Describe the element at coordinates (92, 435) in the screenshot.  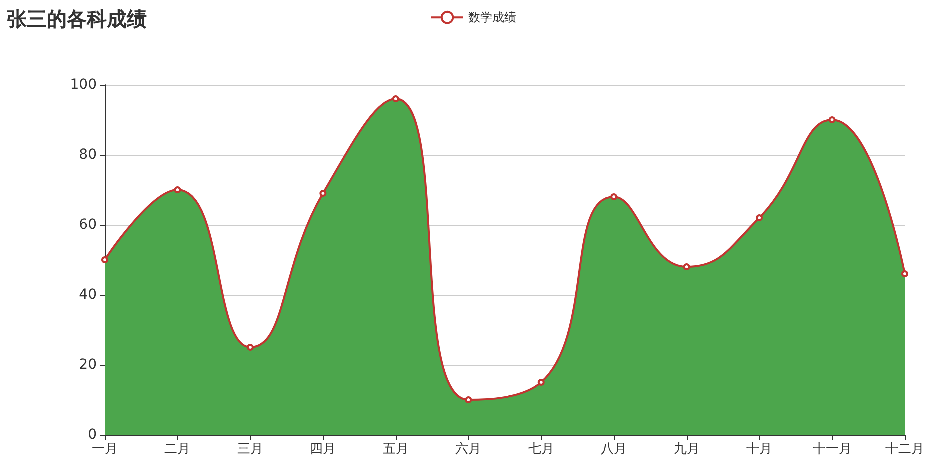
I see `y-tick-label: 0` at that location.